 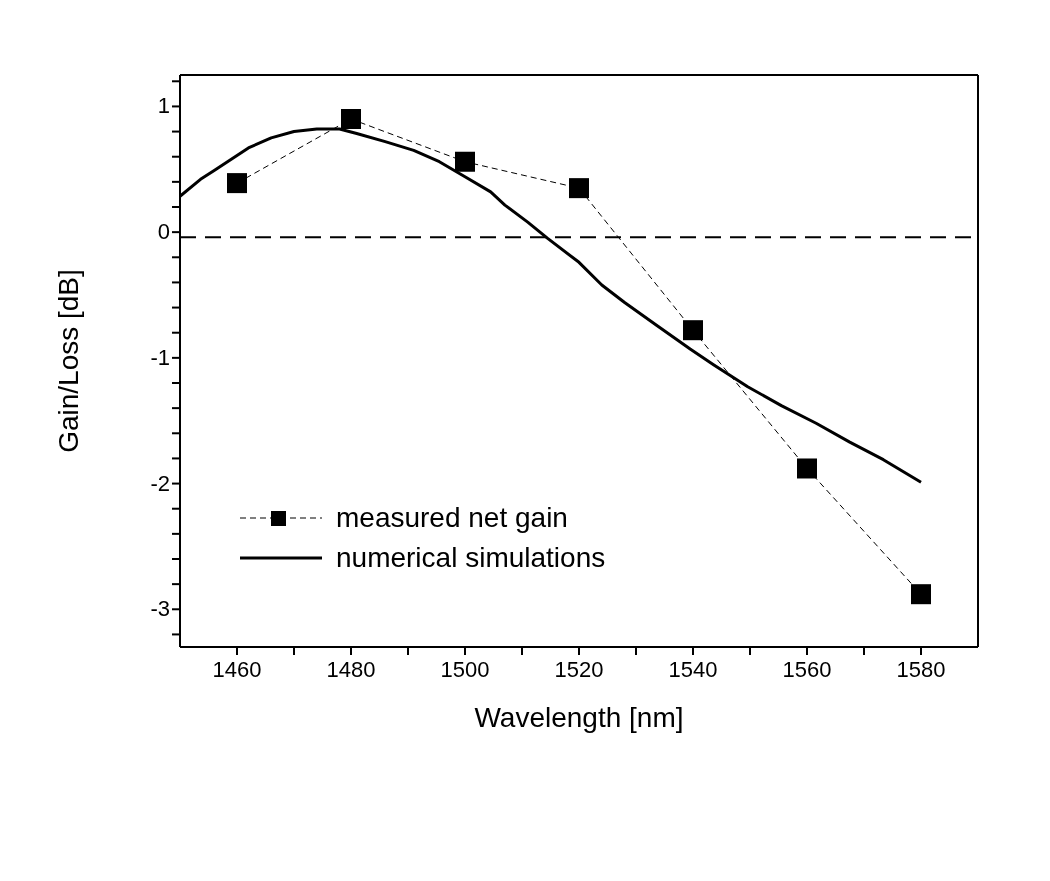 I want to click on x-tick-label: 1480, so click(x=351, y=669).